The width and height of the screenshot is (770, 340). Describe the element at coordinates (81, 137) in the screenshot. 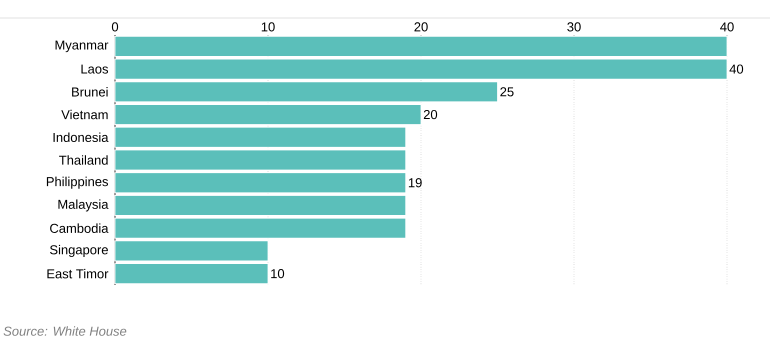

I see `y-tick-label: Indonesia` at that location.